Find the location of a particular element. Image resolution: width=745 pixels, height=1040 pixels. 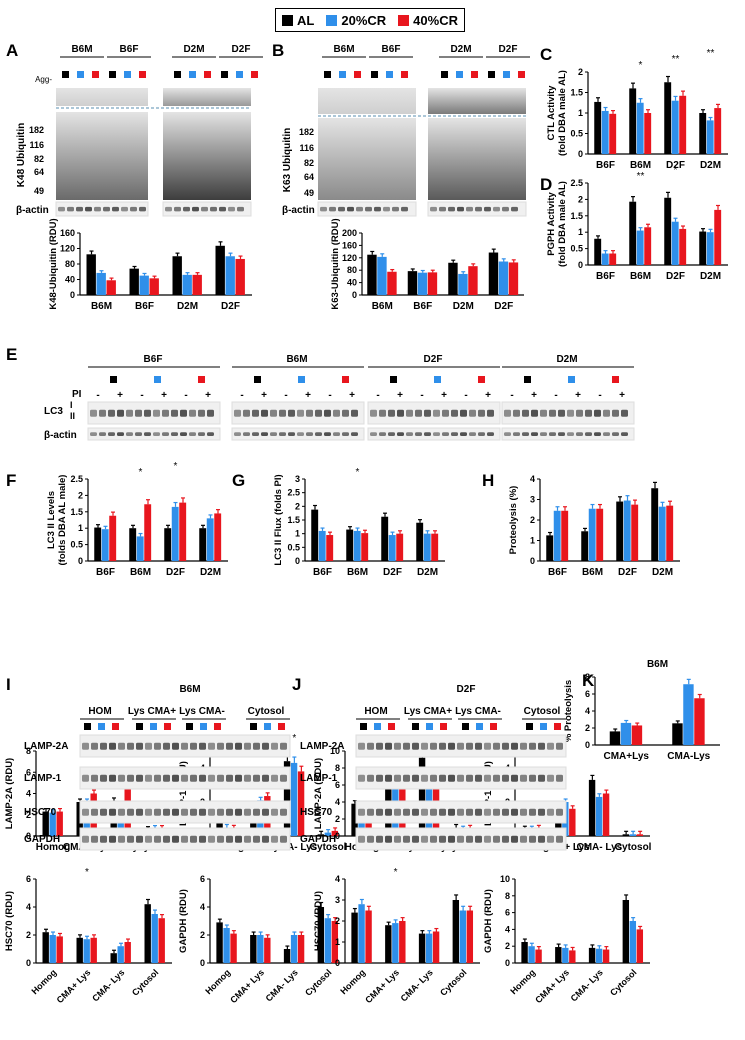

x-tick-label: CMA+ Lys is located at coordinates (382, 986).